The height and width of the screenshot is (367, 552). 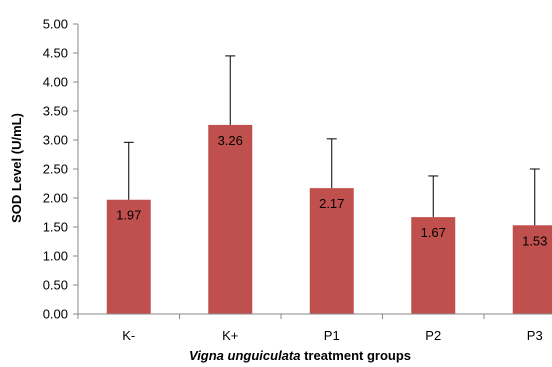 What do you see at coordinates (55, 227) in the screenshot?
I see `y-tick-label: 1.50` at bounding box center [55, 227].